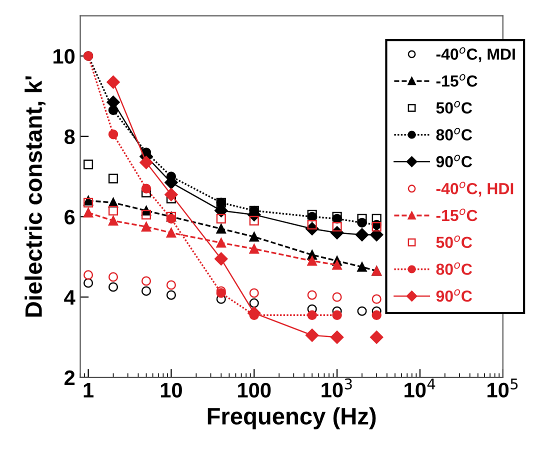  I want to click on x-tick-label: 100, so click(254, 390).